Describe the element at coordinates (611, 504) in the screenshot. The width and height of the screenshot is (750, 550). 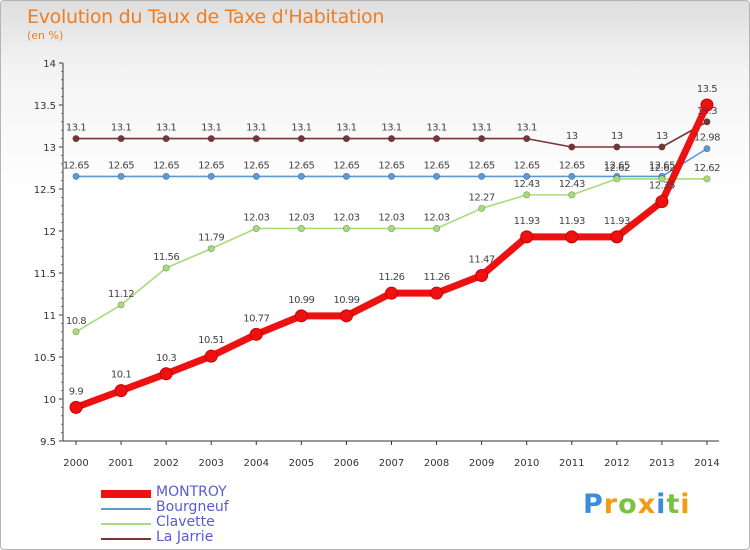
I see `logo-letter: r` at that location.